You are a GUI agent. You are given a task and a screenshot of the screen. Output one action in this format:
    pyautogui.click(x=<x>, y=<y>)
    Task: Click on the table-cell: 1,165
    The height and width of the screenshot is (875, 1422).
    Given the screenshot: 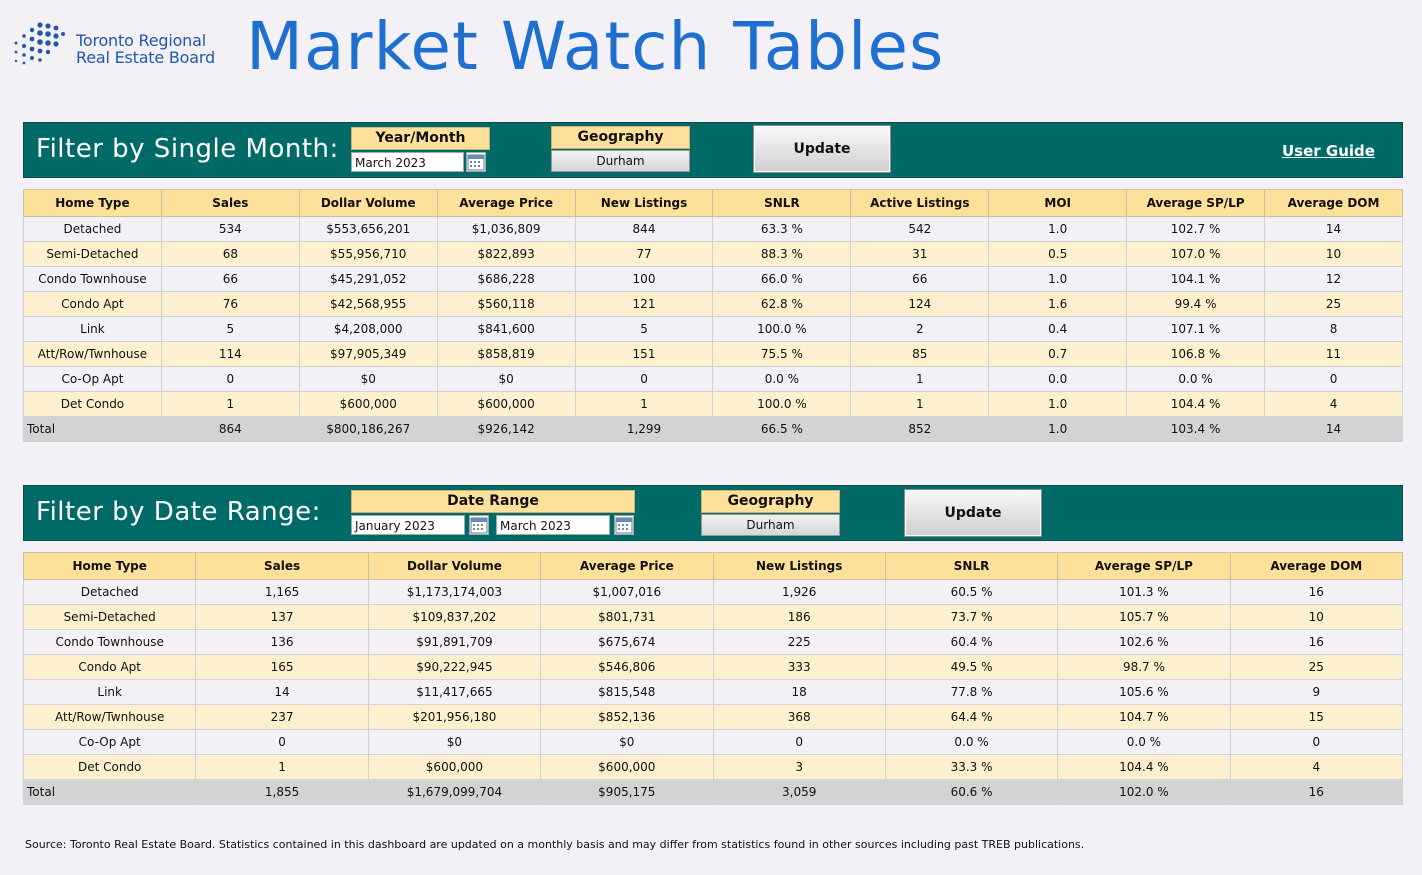 What is the action you would take?
    pyautogui.click(x=282, y=592)
    